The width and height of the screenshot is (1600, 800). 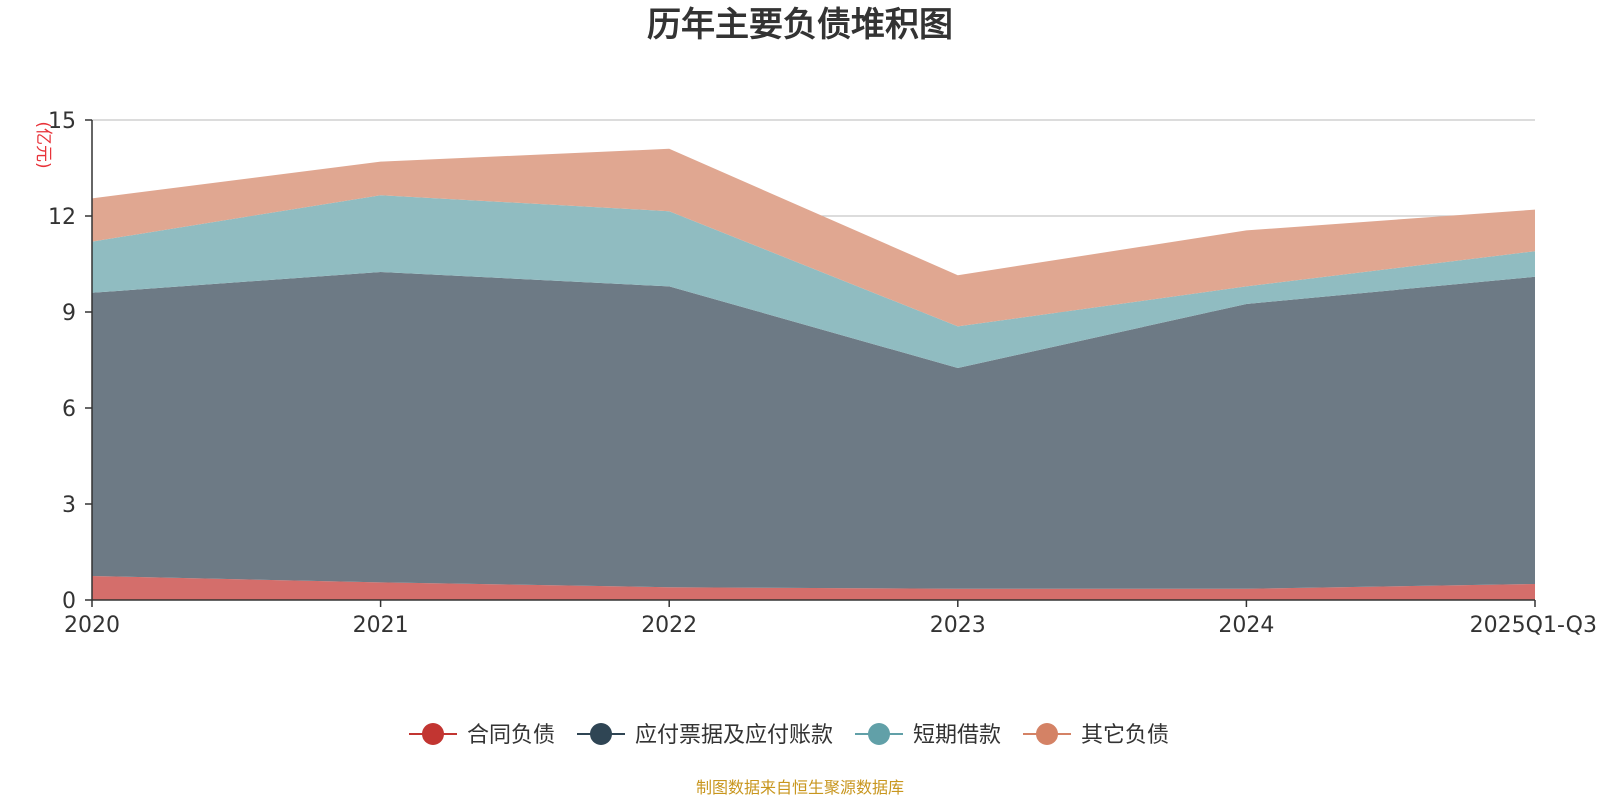 I want to click on legend-label: 短期借款, so click(x=957, y=735).